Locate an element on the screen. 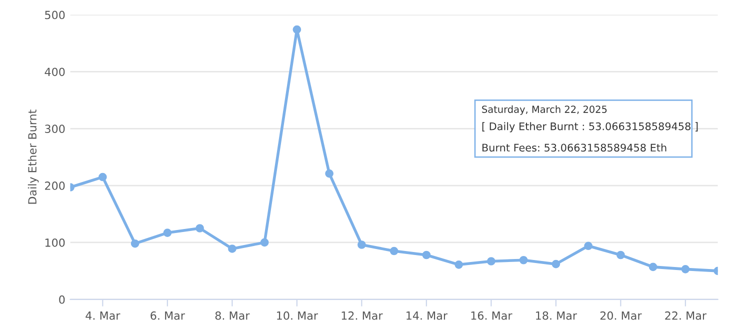 The image size is (740, 329). y-tick-label: 200 is located at coordinates (55, 186).